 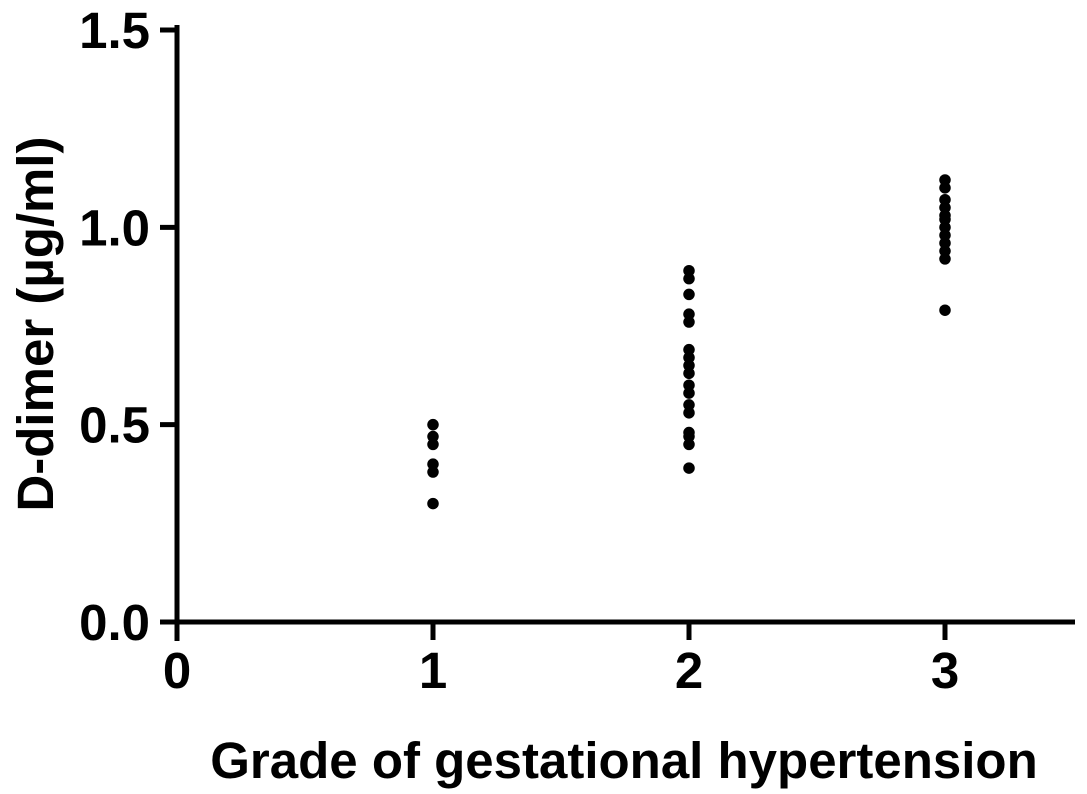 I want to click on x-axis-title: Grade of gestational hypertension, so click(x=624, y=760).